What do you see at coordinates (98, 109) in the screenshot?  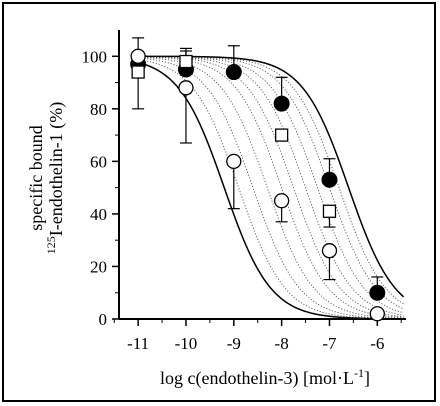 I see `y-tick-label: 80` at bounding box center [98, 109].